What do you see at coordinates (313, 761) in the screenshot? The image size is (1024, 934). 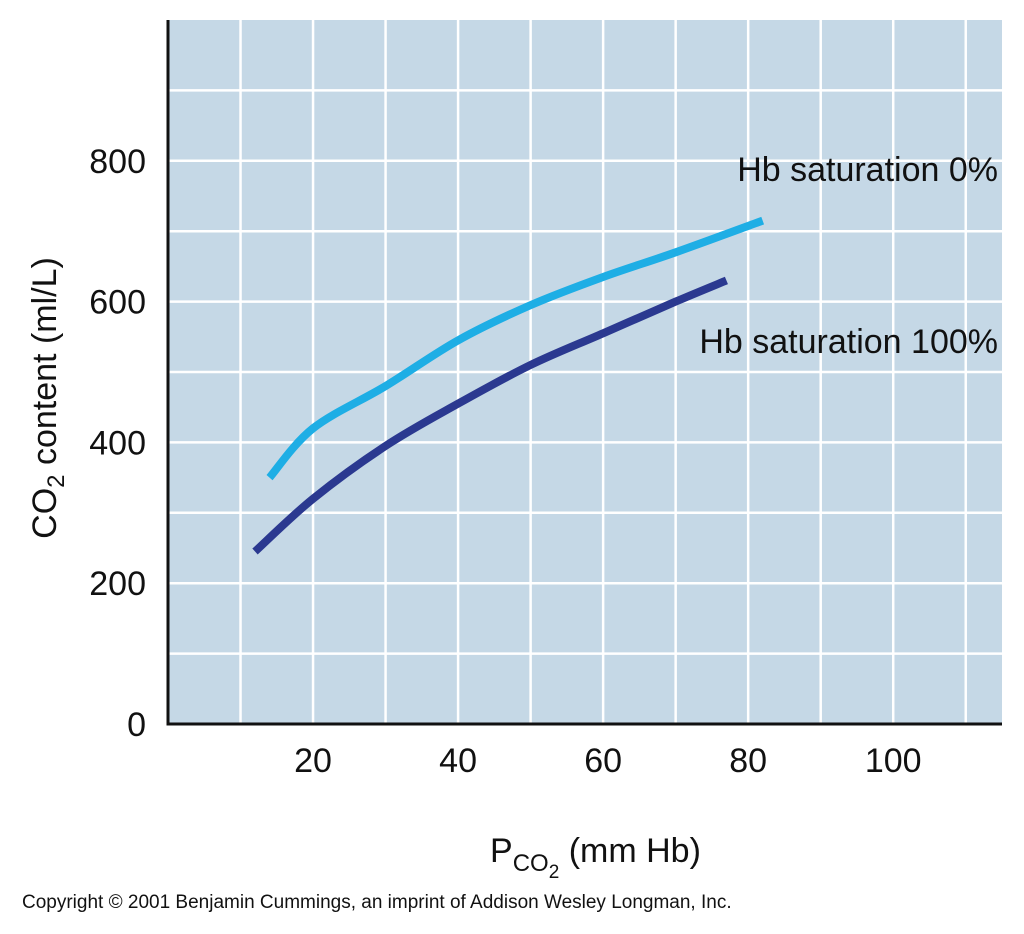 I see `x-tick-label: 20` at bounding box center [313, 761].